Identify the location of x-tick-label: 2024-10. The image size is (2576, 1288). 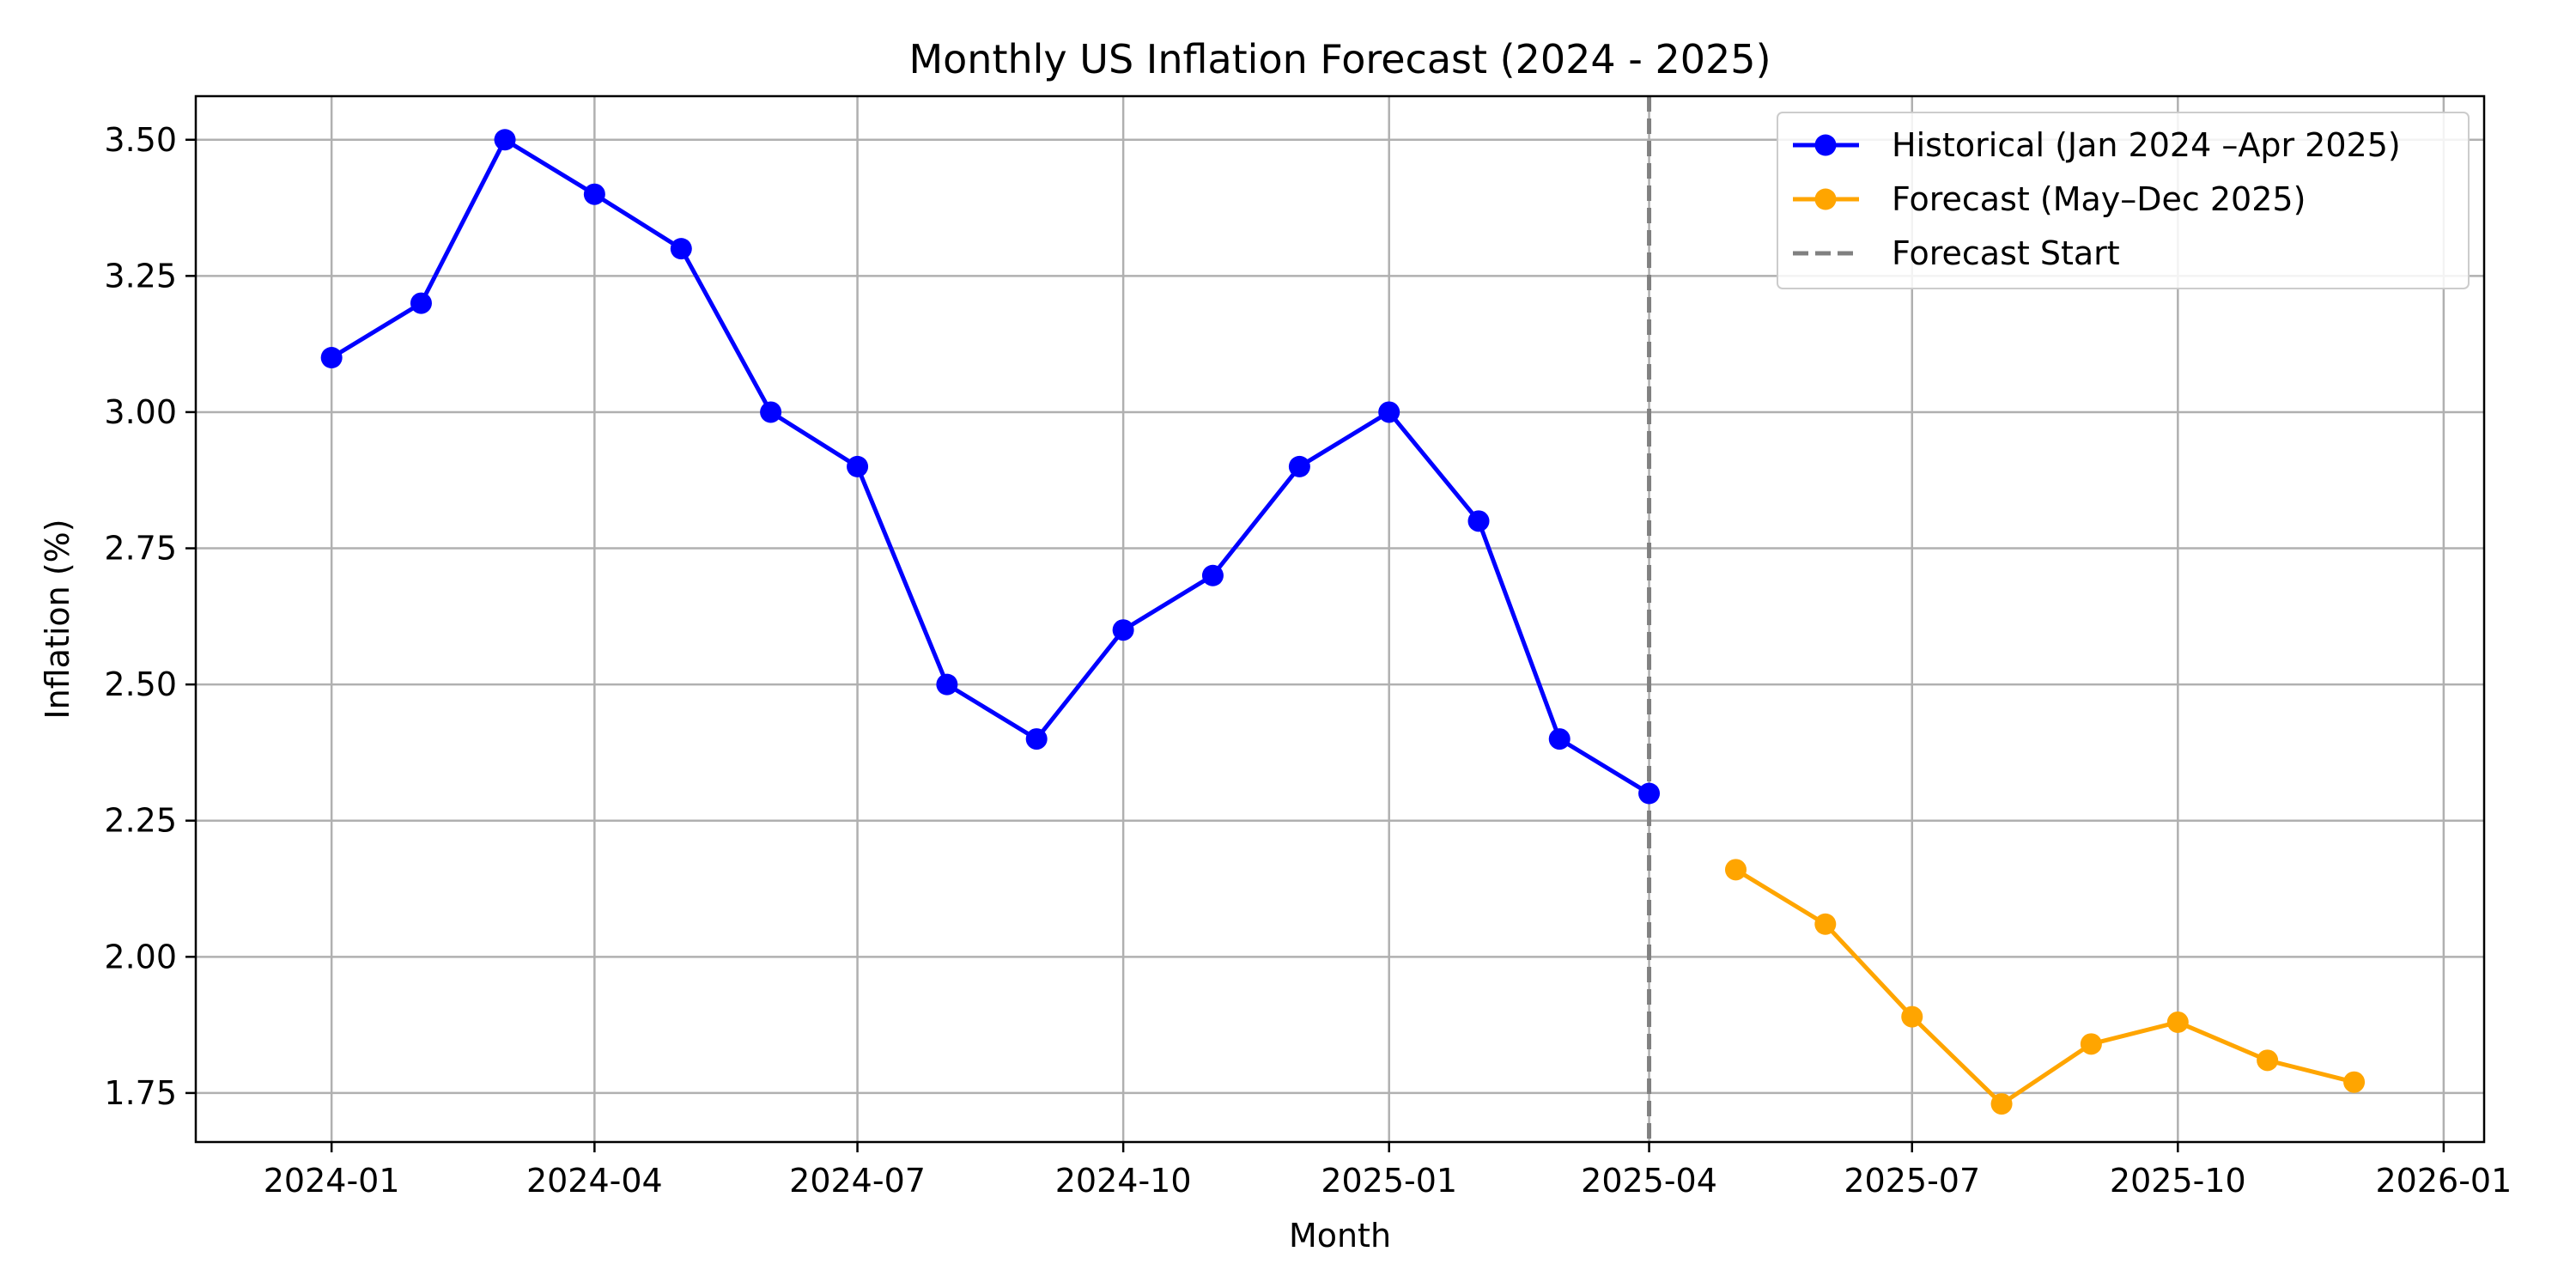
(1123, 1181).